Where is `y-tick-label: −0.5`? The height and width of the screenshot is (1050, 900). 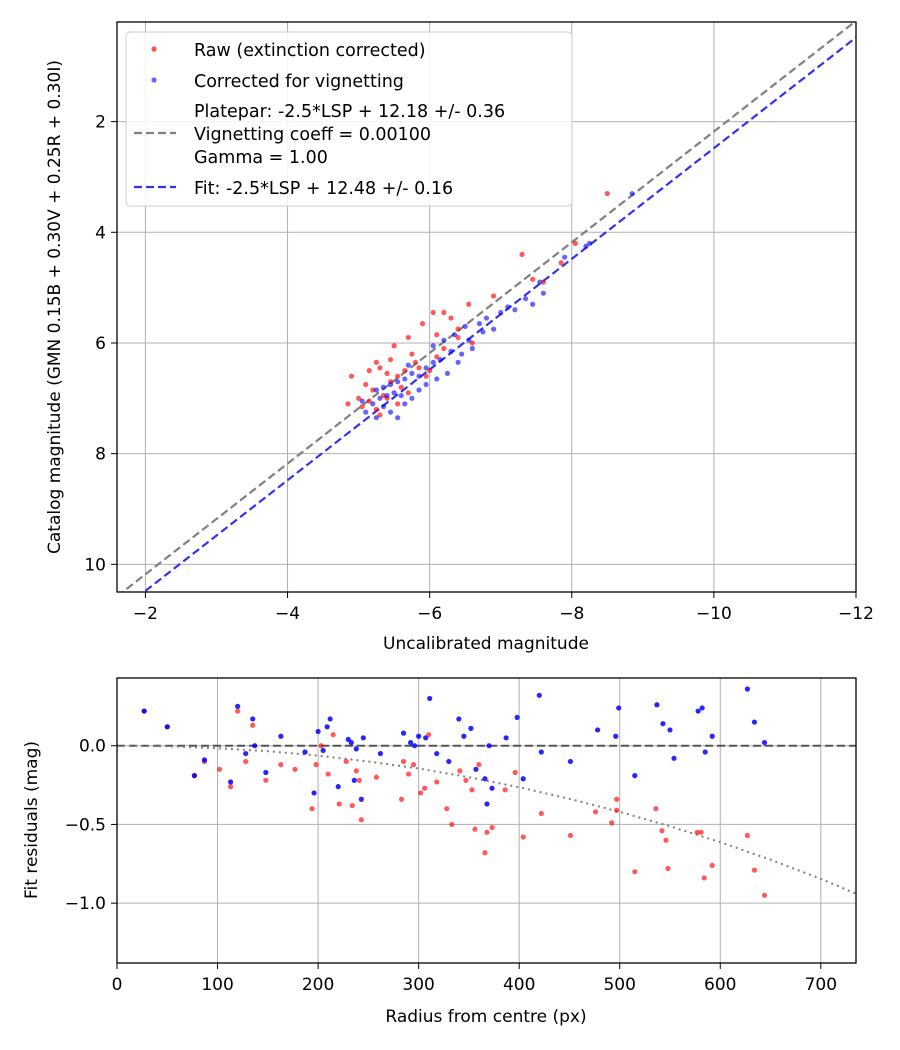 y-tick-label: −0.5 is located at coordinates (85, 825).